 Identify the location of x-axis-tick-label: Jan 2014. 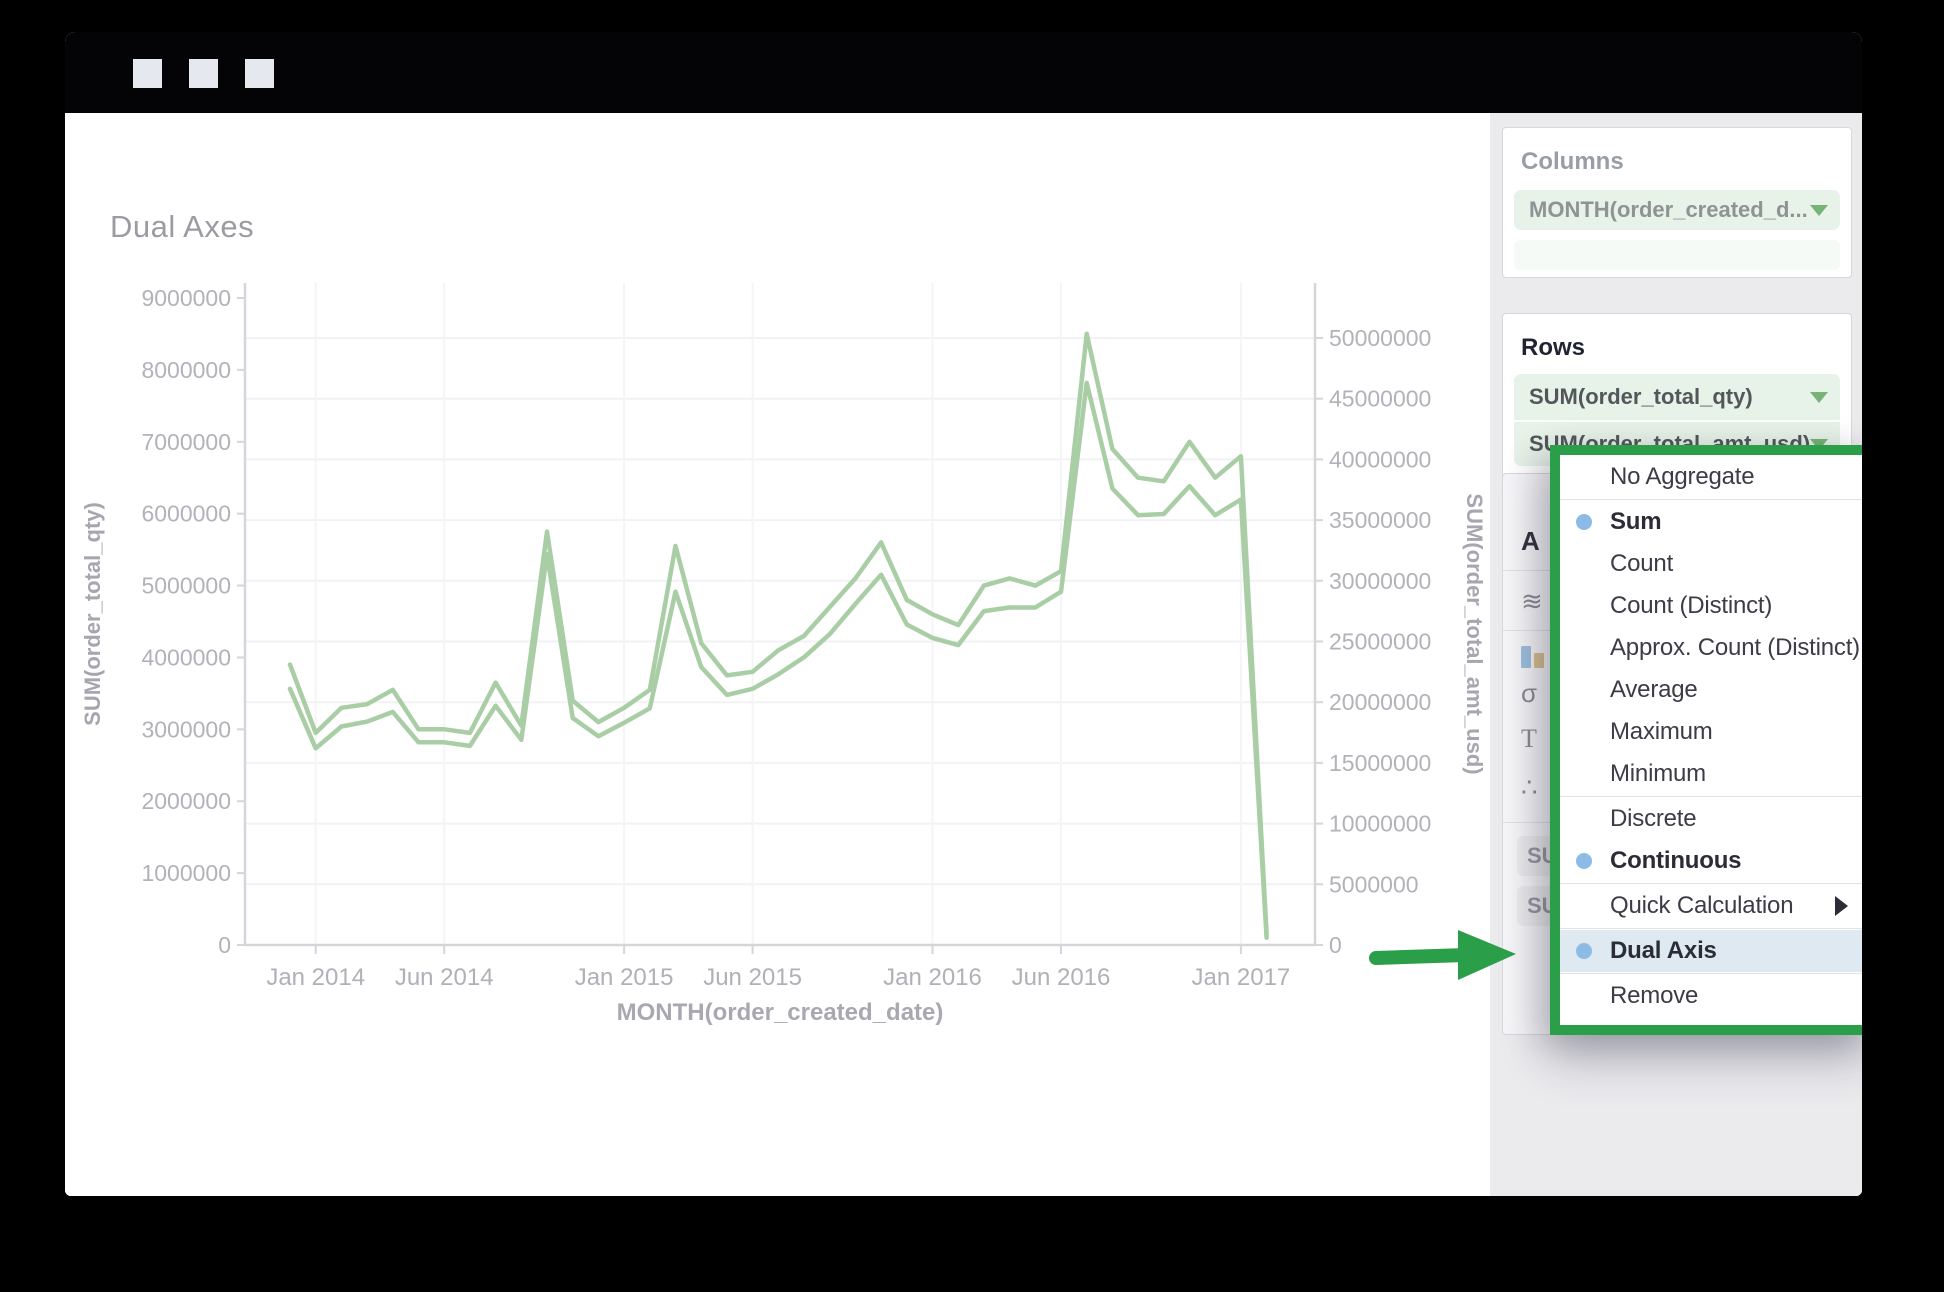
(315, 977).